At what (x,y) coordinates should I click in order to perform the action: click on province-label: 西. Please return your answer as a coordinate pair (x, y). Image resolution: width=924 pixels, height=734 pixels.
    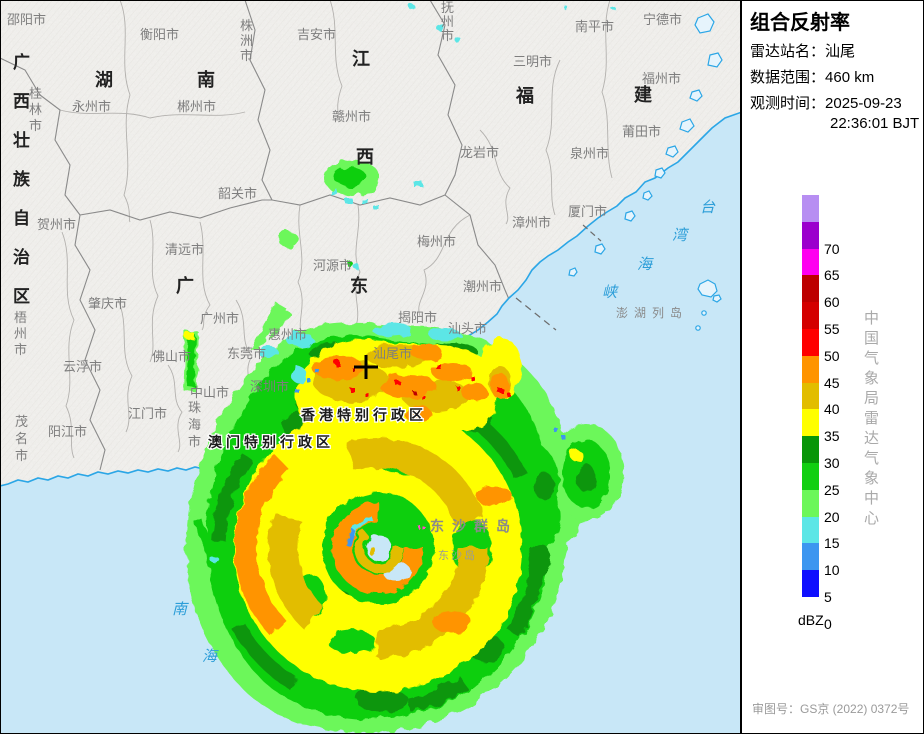
    Looking at the image, I should click on (365, 157).